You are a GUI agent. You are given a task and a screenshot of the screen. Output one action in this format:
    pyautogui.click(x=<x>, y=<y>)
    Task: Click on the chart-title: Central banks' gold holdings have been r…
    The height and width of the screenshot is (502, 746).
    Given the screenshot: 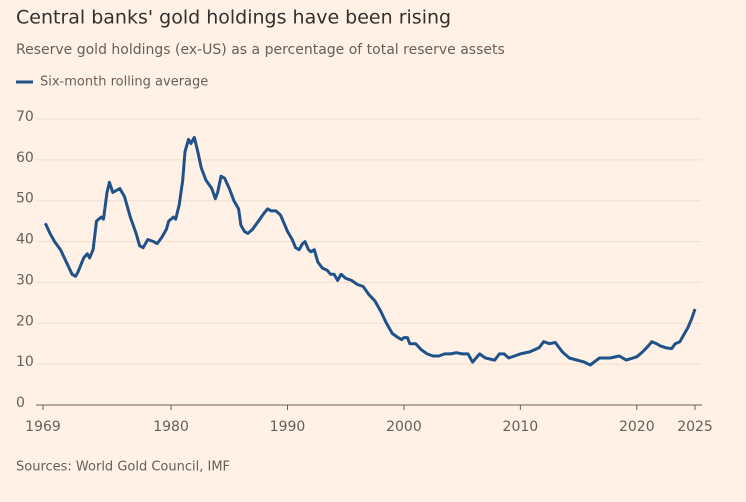 What is the action you would take?
    pyautogui.click(x=233, y=18)
    